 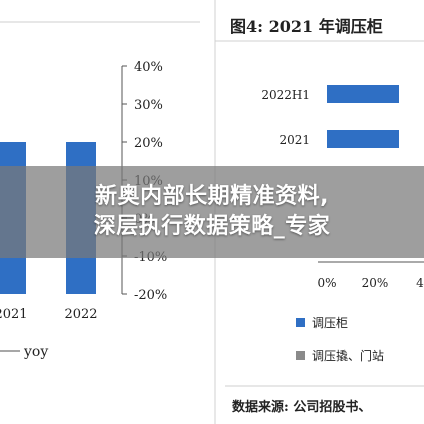 What do you see at coordinates (148, 143) in the screenshot?
I see `left-y-tick-label: 20%` at bounding box center [148, 143].